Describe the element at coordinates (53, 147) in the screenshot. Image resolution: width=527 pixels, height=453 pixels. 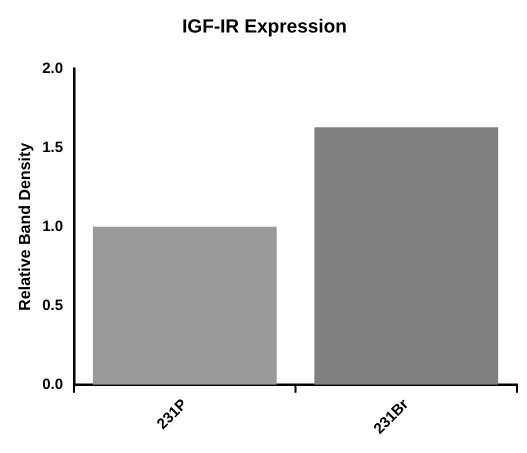
I see `y-tick-label: 1.5` at that location.